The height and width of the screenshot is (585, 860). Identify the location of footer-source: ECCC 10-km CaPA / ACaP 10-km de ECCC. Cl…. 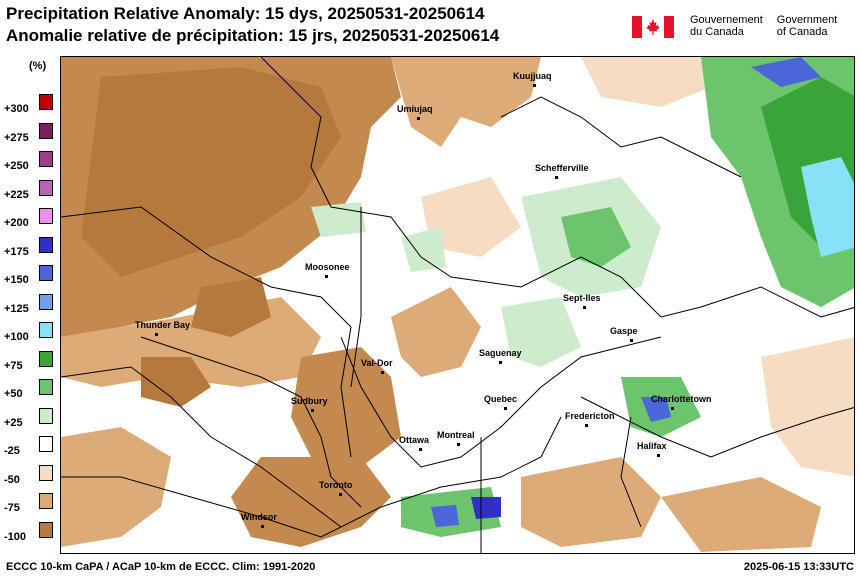
(161, 567).